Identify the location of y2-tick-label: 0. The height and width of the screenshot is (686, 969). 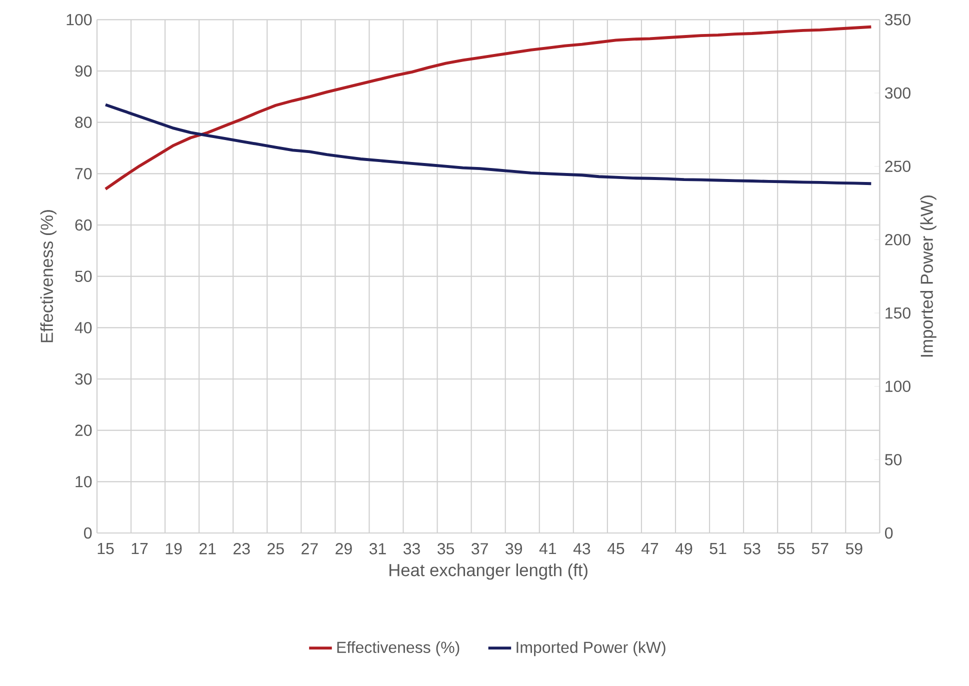
(889, 533).